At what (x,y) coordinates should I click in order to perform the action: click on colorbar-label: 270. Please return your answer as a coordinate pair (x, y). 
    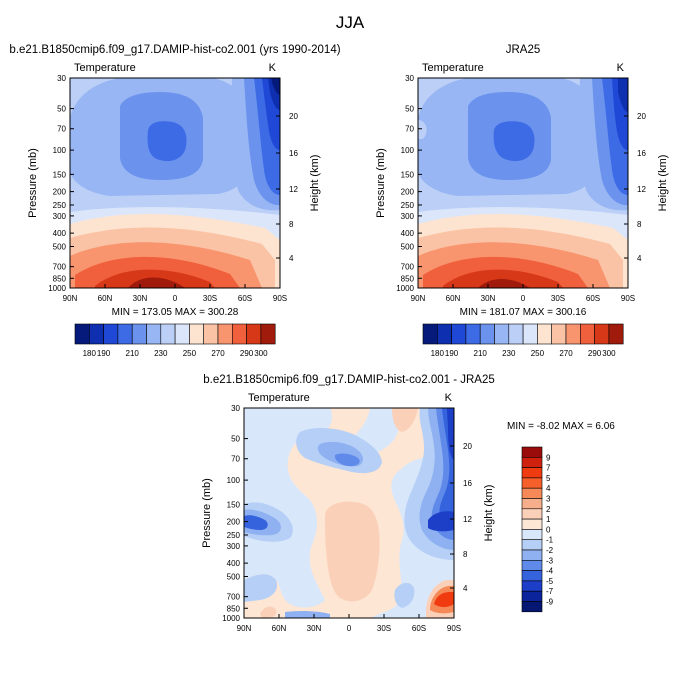
    Looking at the image, I should click on (218, 353).